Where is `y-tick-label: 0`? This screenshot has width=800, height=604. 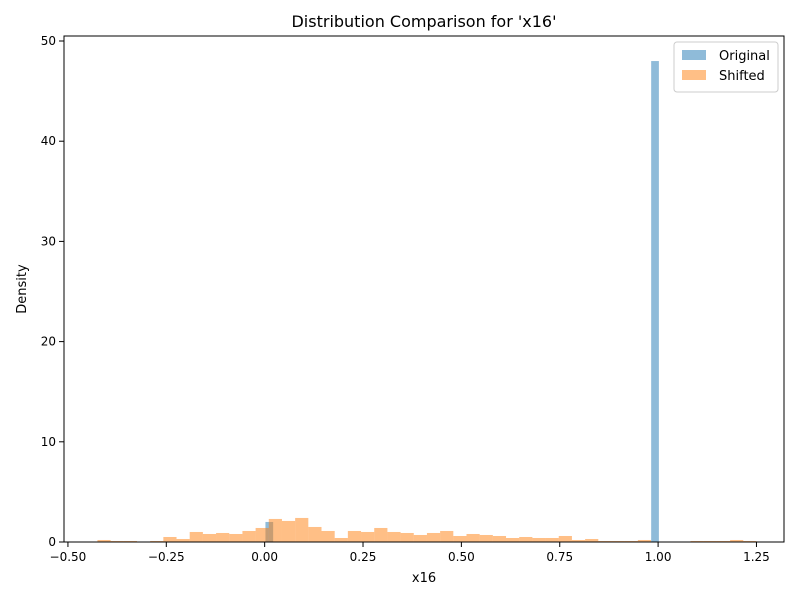 y-tick-label: 0 is located at coordinates (52, 542).